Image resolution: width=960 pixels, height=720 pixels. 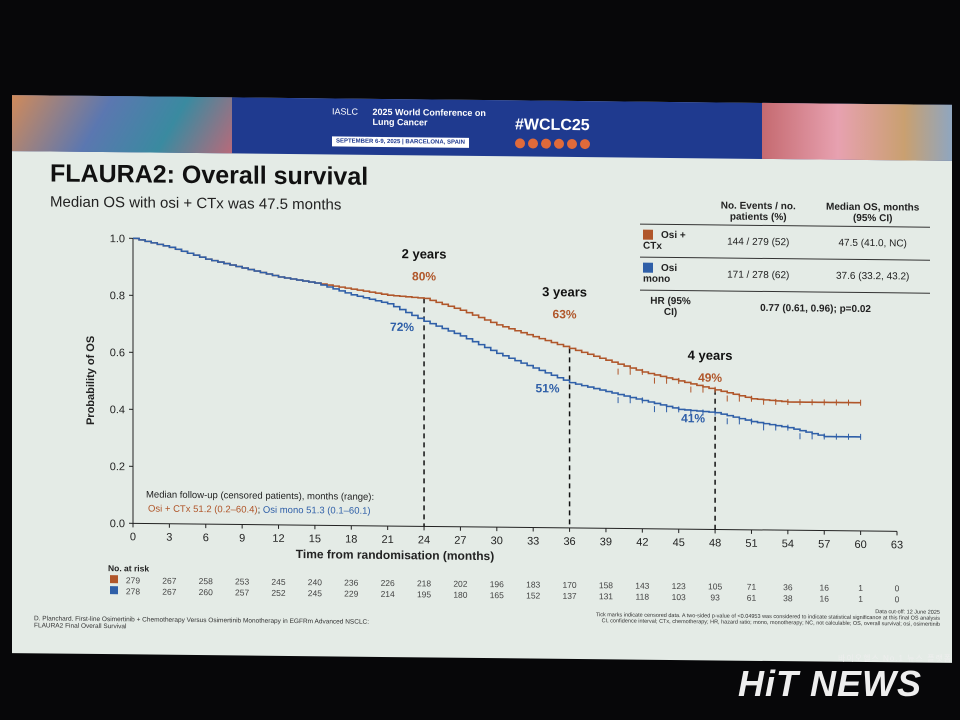 I want to click on x-tick-label: 63, so click(x=897, y=545).